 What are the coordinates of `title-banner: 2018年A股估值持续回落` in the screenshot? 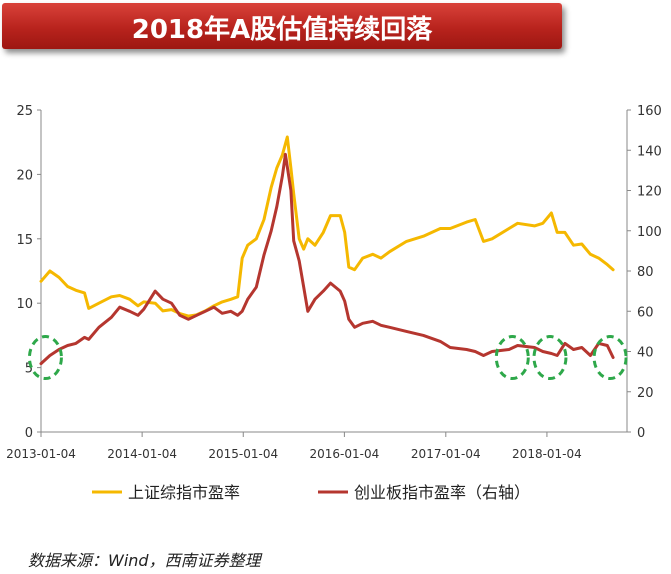 It's located at (282, 26).